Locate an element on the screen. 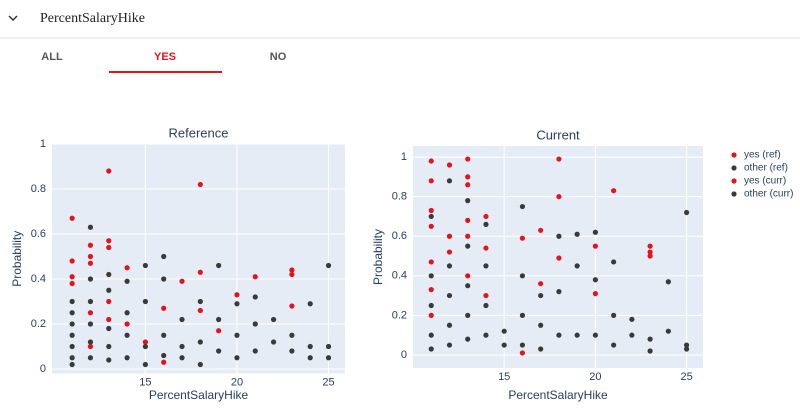 The image size is (800, 417). y-tick-label: 1 is located at coordinates (404, 157).